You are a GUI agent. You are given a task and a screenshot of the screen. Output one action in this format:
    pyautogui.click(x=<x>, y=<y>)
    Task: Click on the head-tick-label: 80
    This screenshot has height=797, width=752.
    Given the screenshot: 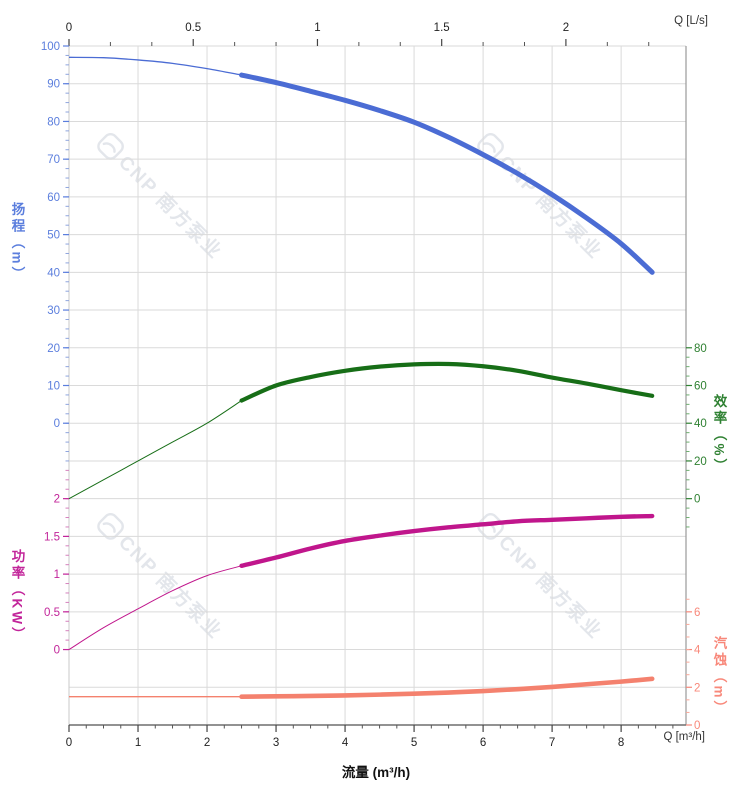 What is the action you would take?
    pyautogui.click(x=53, y=122)
    